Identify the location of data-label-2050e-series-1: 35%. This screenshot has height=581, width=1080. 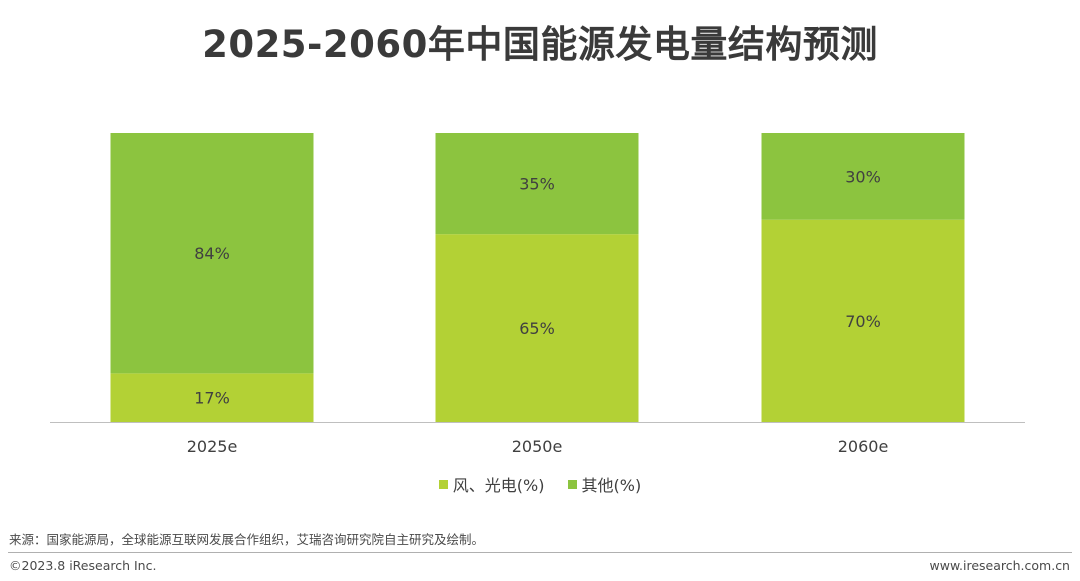
(537, 184).